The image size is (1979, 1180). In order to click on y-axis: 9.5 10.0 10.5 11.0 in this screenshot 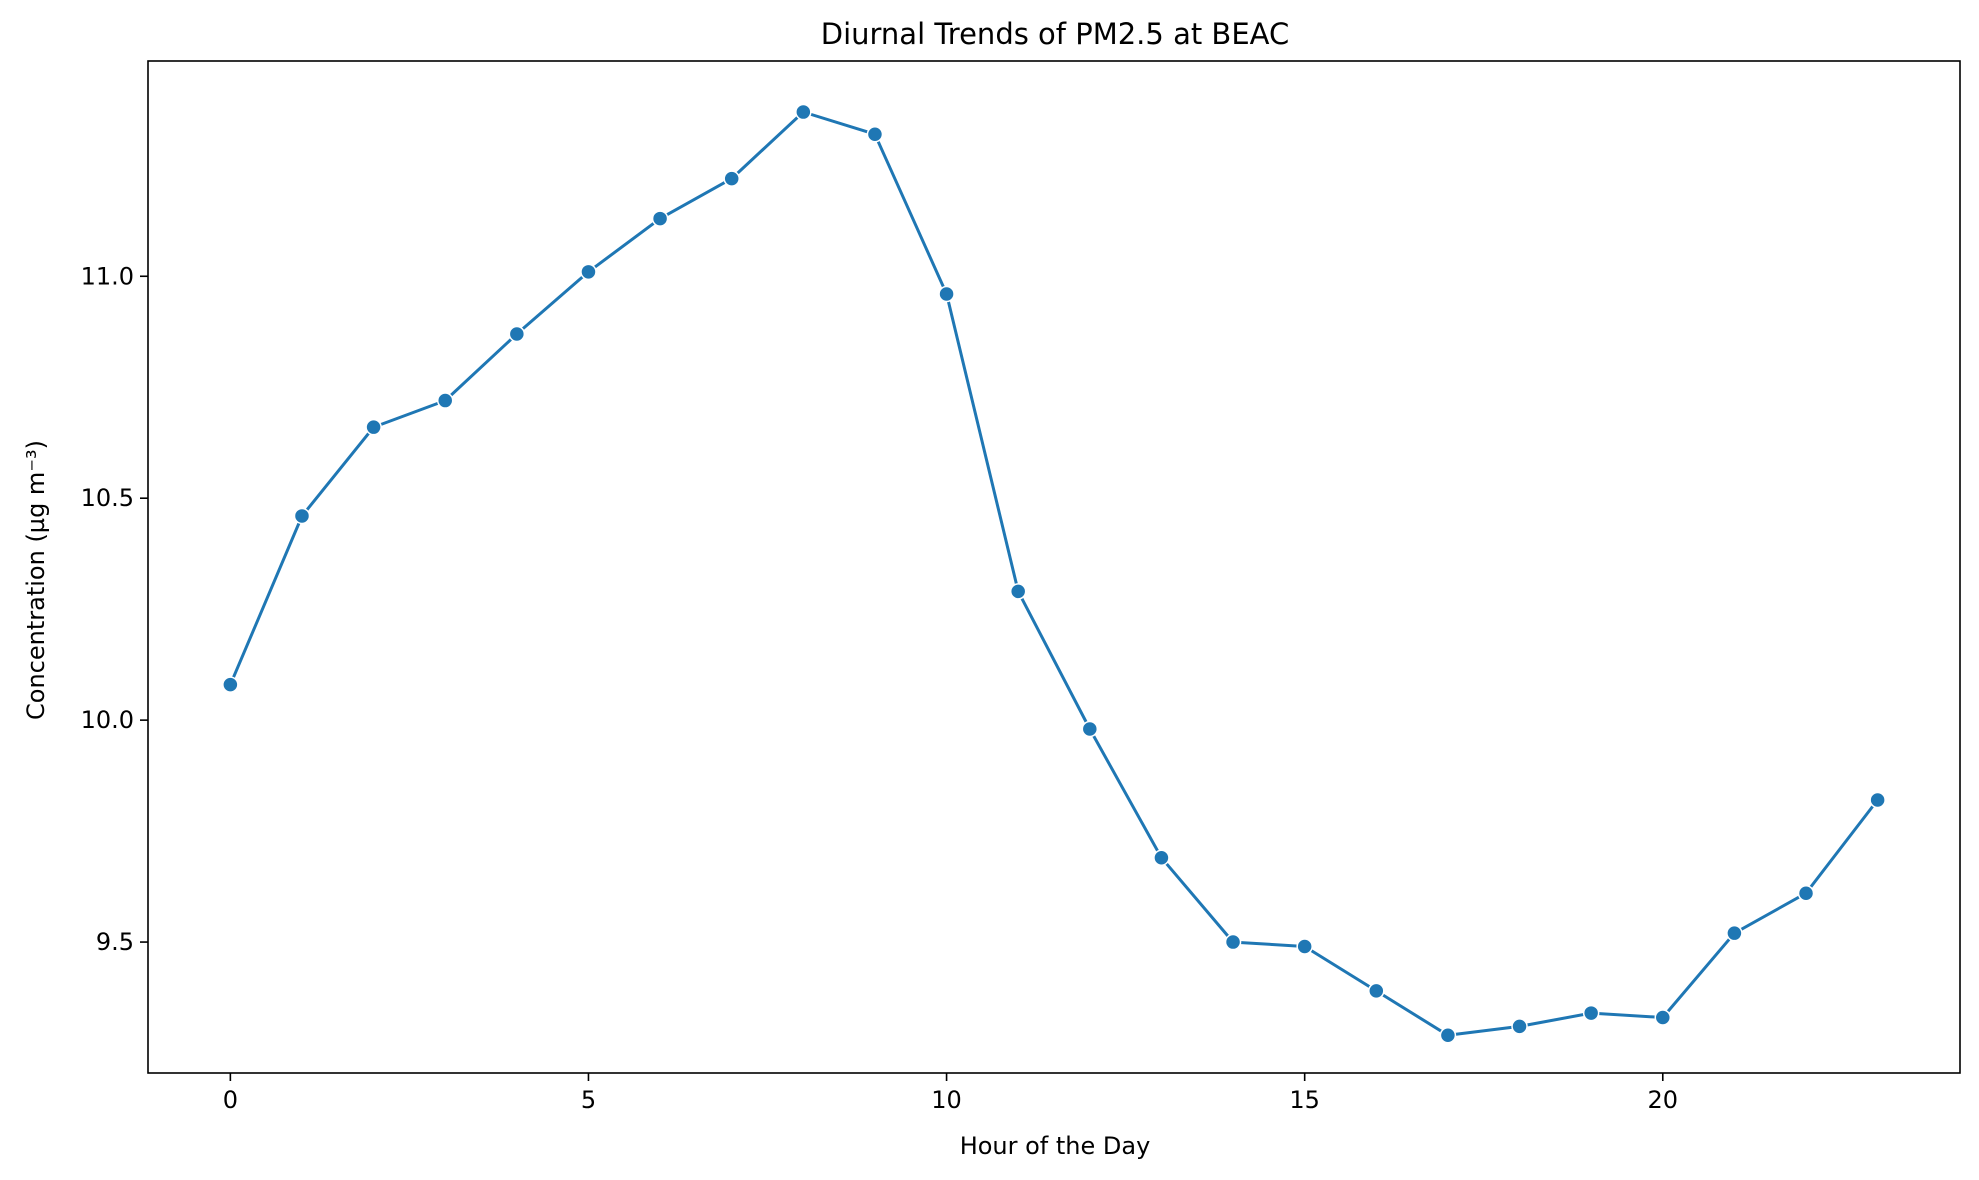, I will do `click(114, 609)`.